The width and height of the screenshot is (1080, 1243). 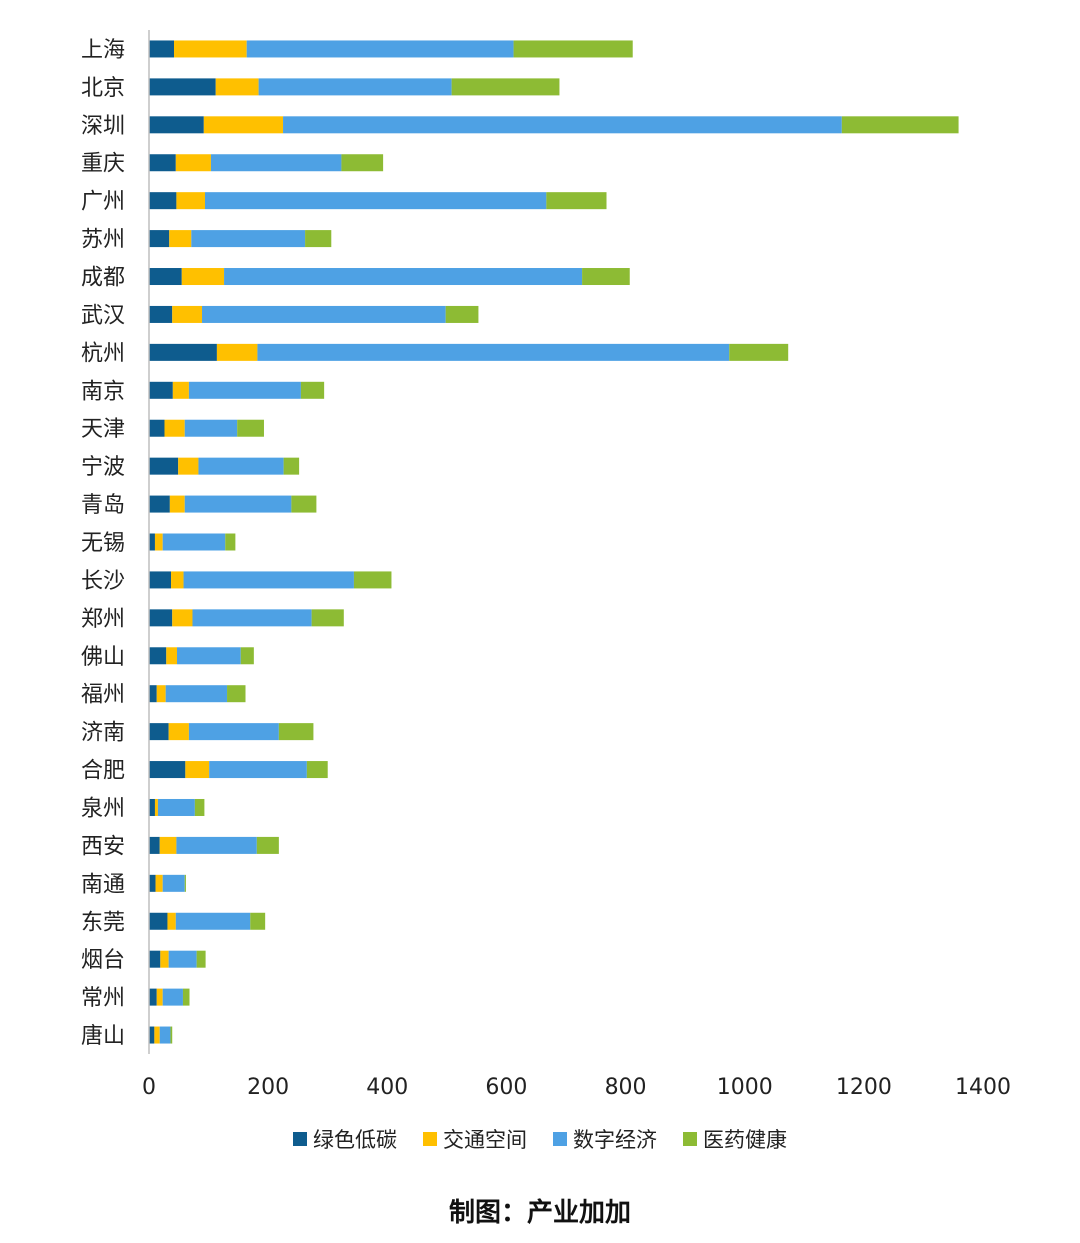 What do you see at coordinates (103, 240) in the screenshot?
I see `category-label: 苏州` at bounding box center [103, 240].